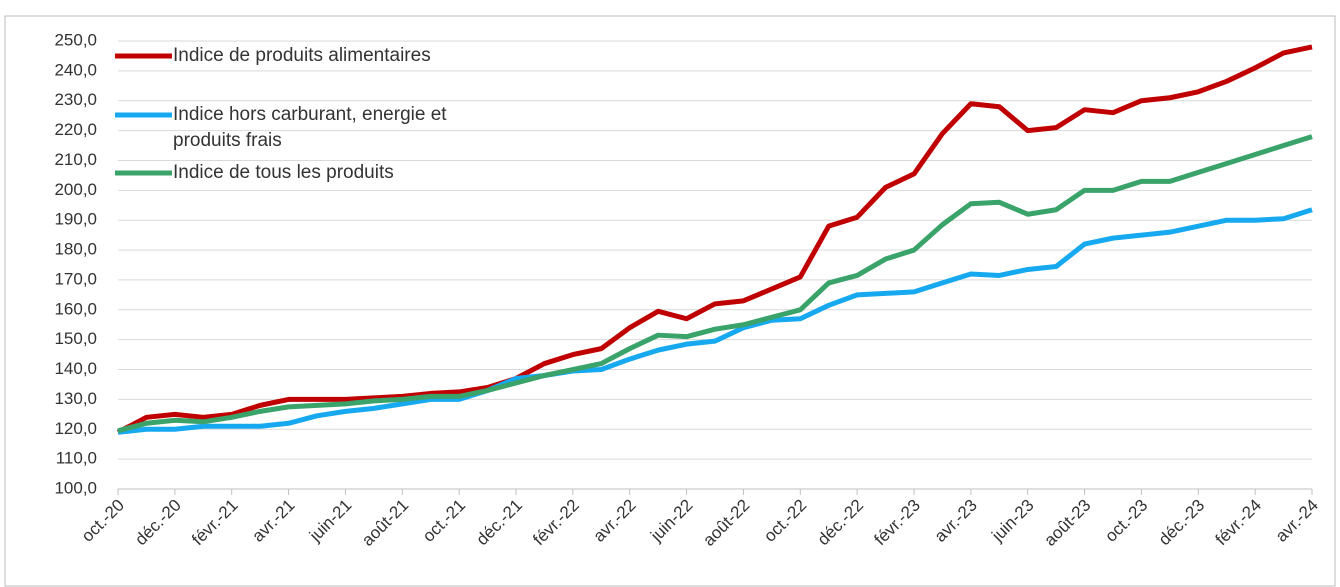 This screenshot has width=1340, height=587. Describe the element at coordinates (75, 368) in the screenshot. I see `y-tick-label: 140,0` at that location.